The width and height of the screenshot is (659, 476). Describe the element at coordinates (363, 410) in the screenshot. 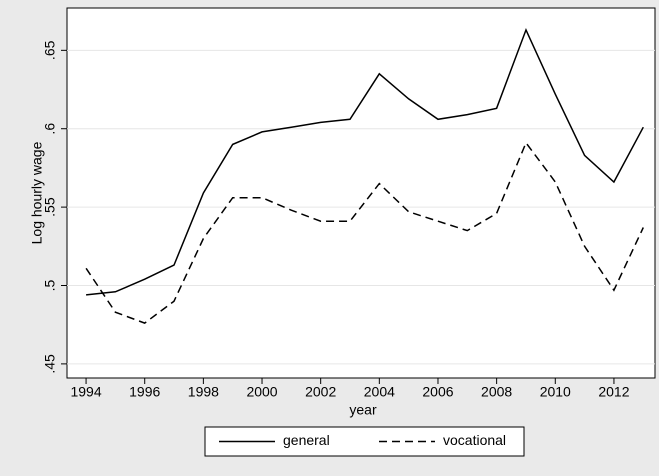

I see `x-axis-title: year` at that location.